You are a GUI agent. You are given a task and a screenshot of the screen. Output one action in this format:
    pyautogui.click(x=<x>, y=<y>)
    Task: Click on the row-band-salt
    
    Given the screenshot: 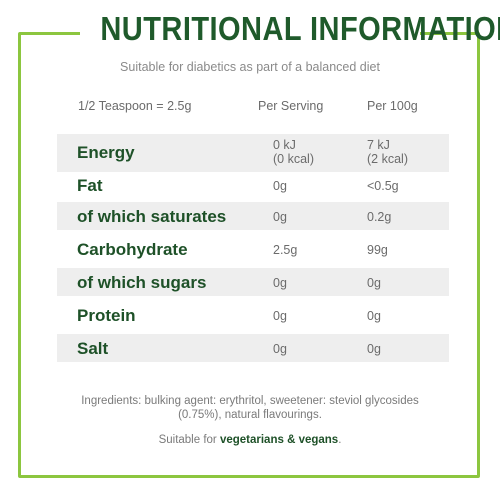 What is the action you would take?
    pyautogui.click(x=253, y=348)
    